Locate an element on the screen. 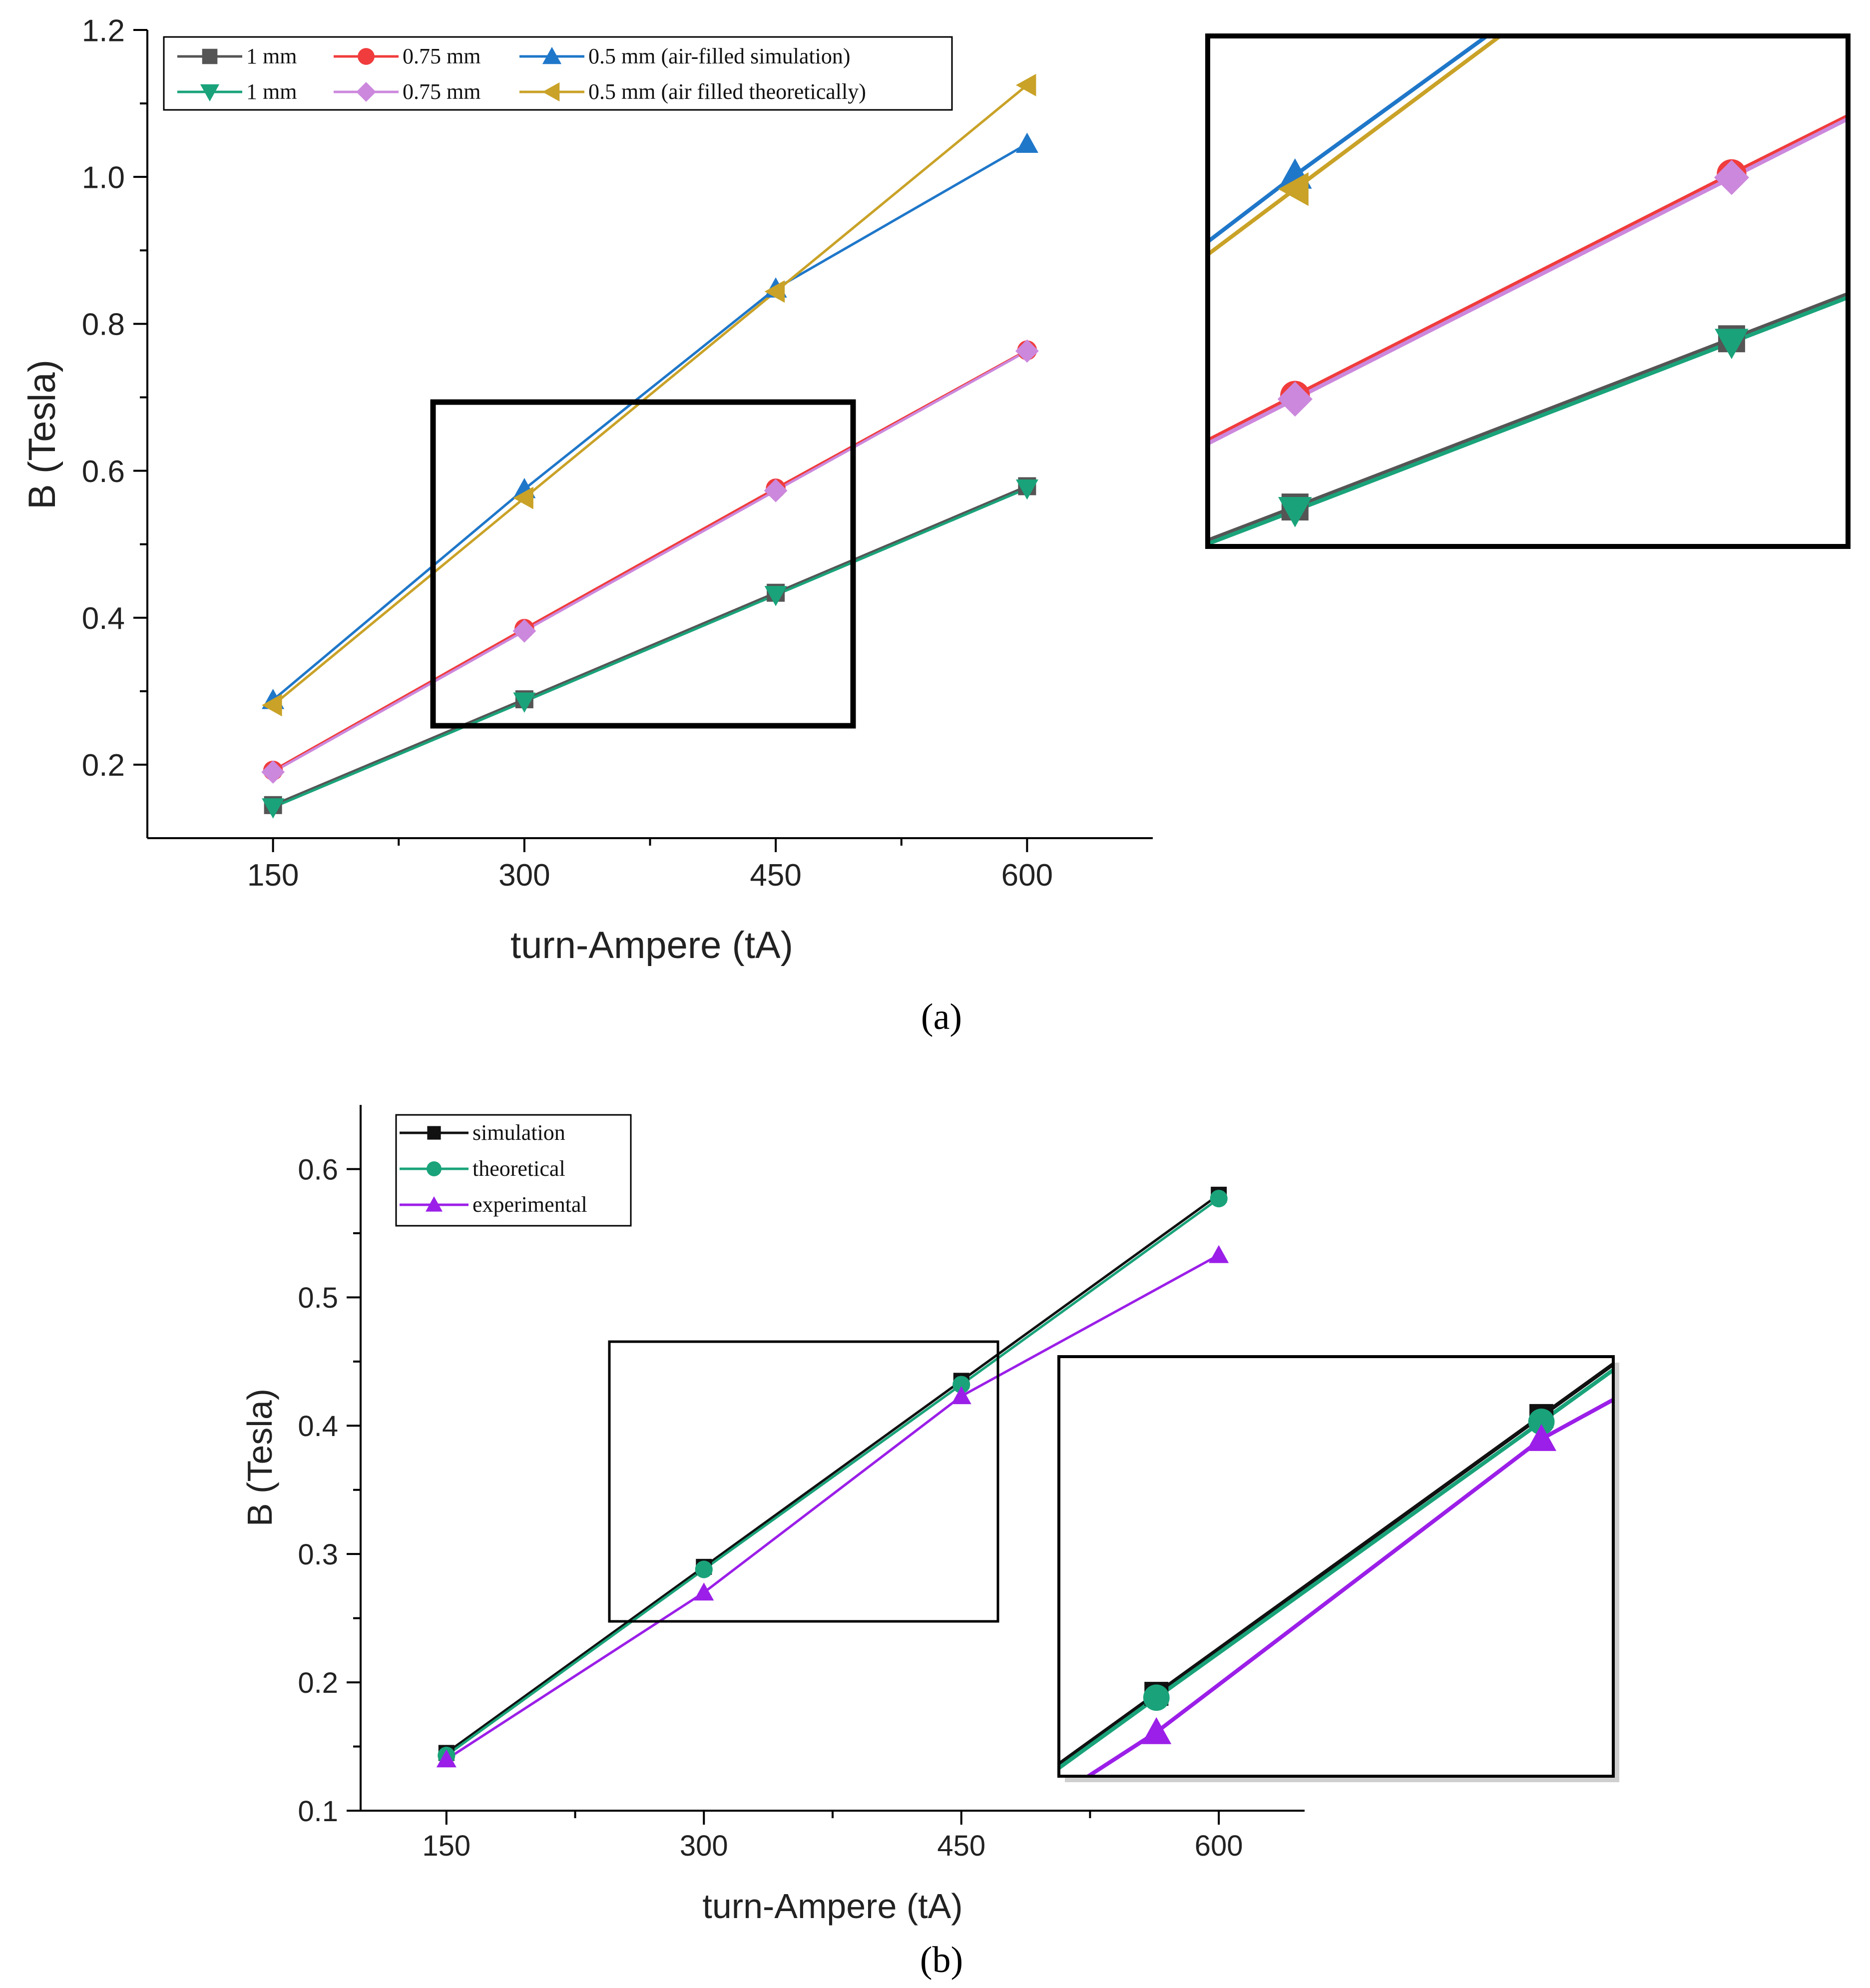 The width and height of the screenshot is (1870, 1988). y-tick-label: 0.1 is located at coordinates (318, 1812).